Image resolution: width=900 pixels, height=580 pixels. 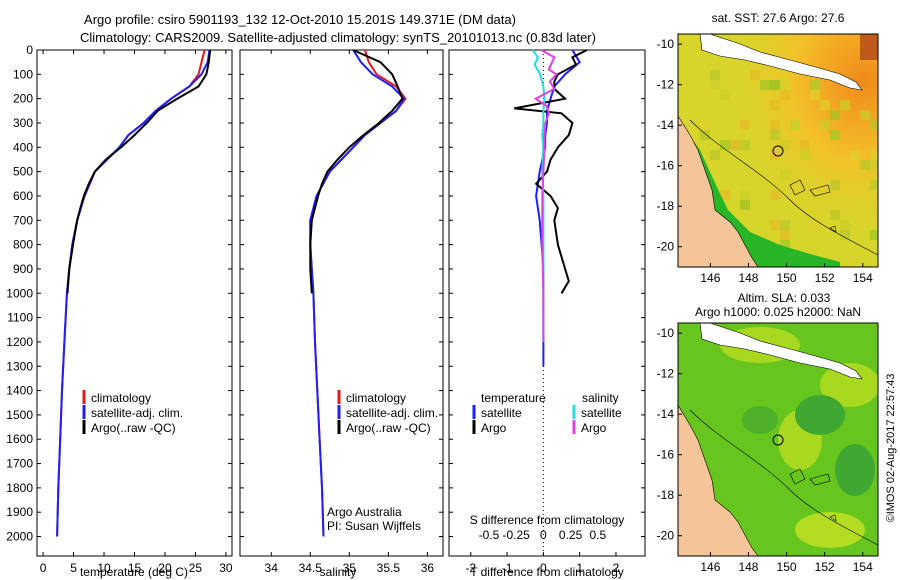 What do you see at coordinates (19, 512) in the screenshot?
I see `y-tick-label: 1900` at bounding box center [19, 512].